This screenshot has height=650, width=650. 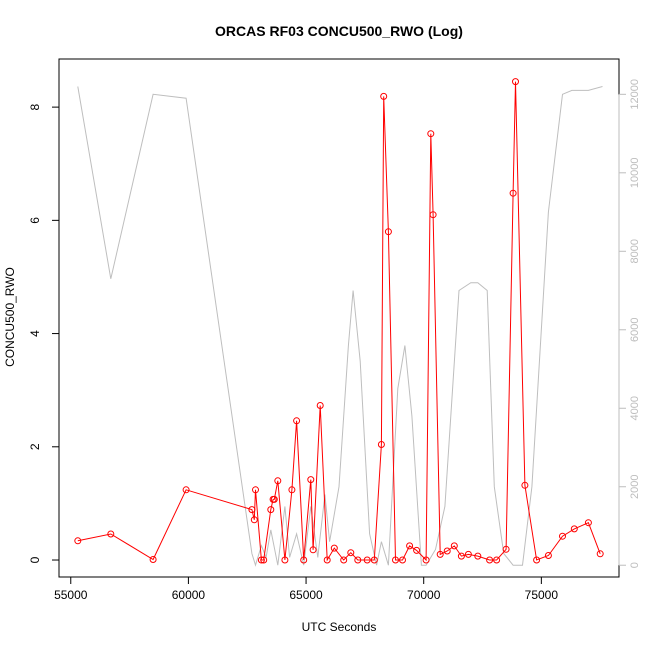 I want to click on x-tick-label: 65000, so click(x=306, y=595).